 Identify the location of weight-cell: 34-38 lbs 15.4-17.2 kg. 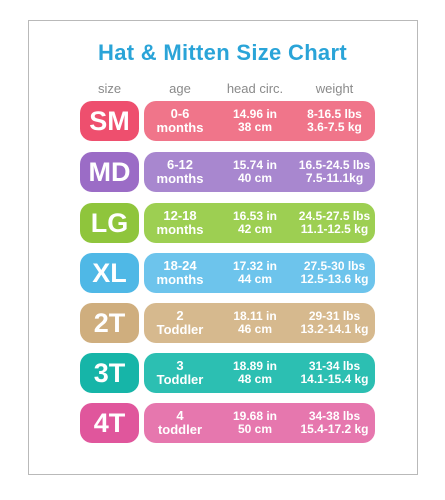
(334, 423).